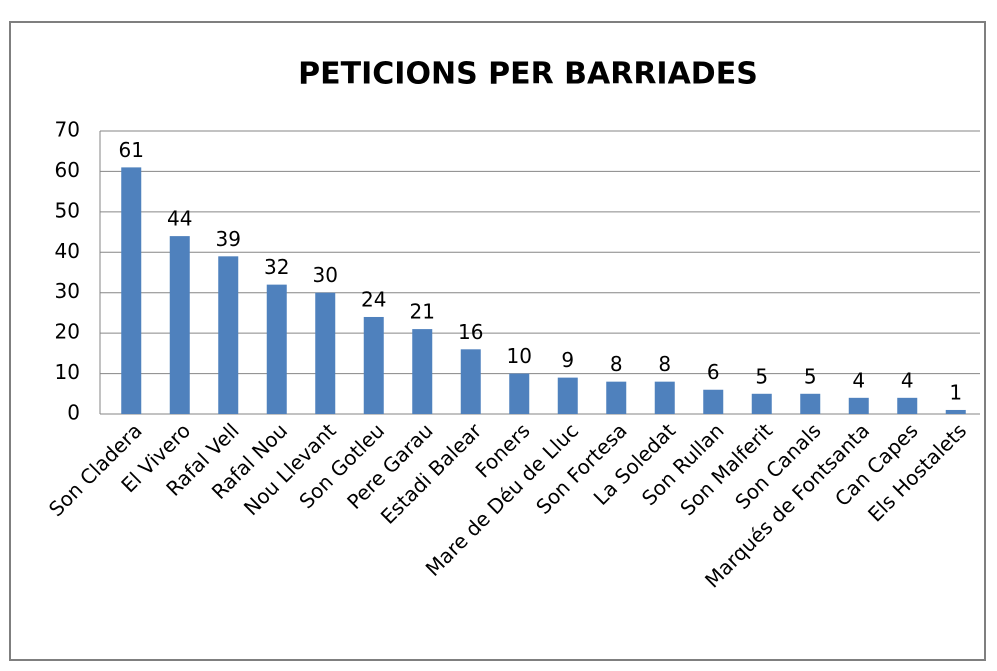 This screenshot has height=671, width=997. What do you see at coordinates (67, 291) in the screenshot?
I see `y-tick-label: 30` at bounding box center [67, 291].